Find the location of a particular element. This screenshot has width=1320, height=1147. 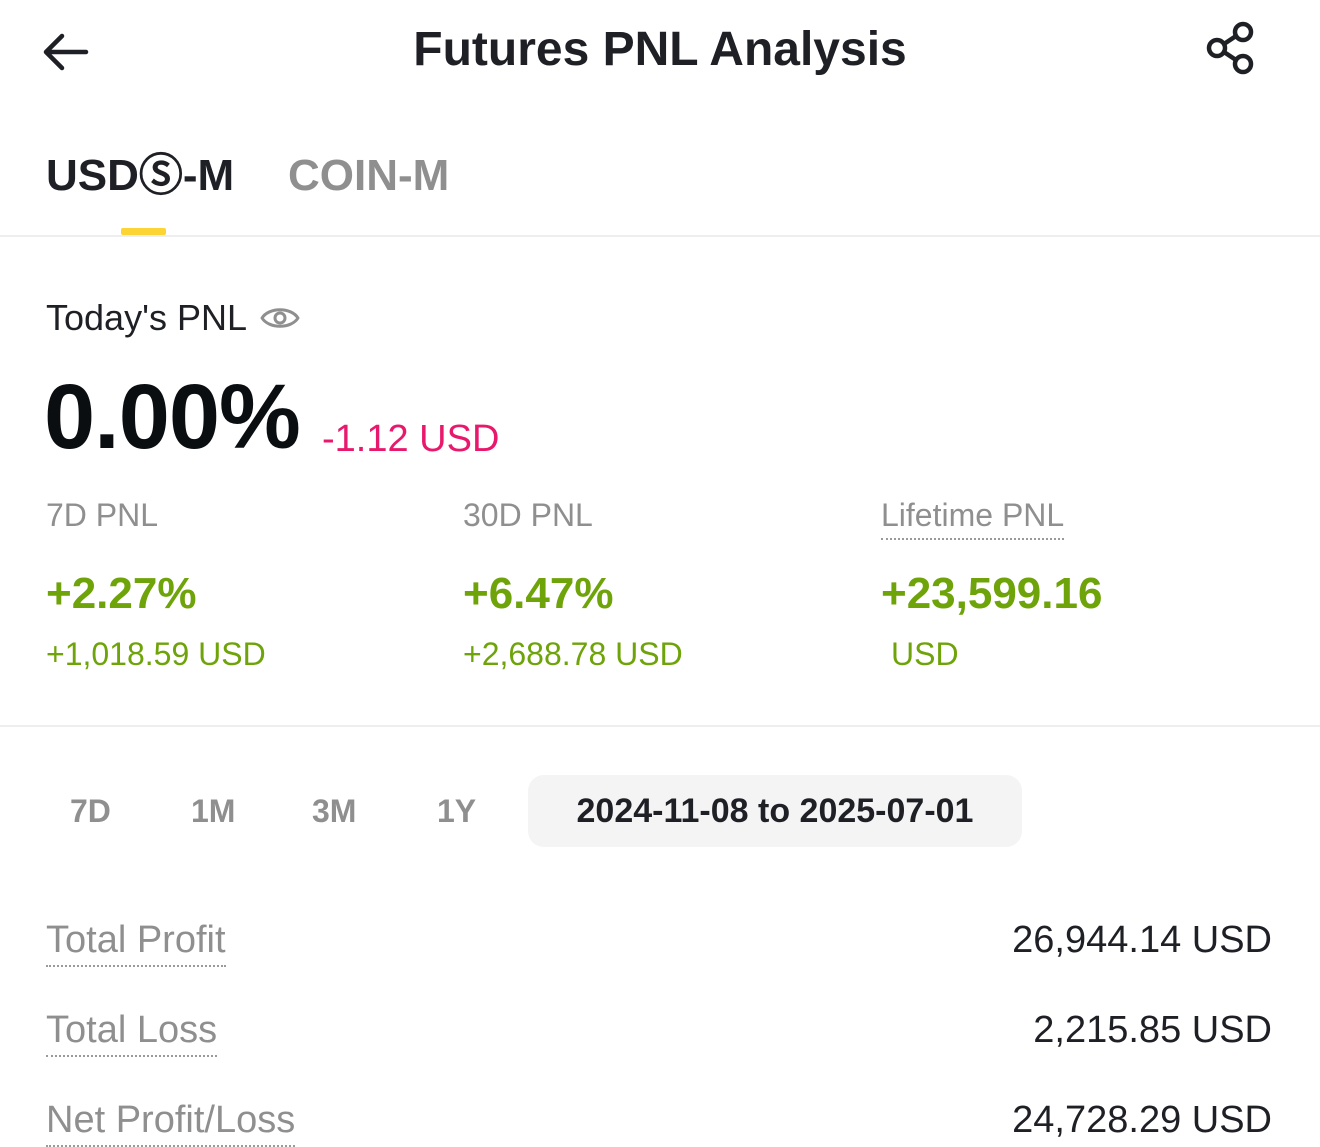

filter-1m: 1M is located at coordinates (213, 811).